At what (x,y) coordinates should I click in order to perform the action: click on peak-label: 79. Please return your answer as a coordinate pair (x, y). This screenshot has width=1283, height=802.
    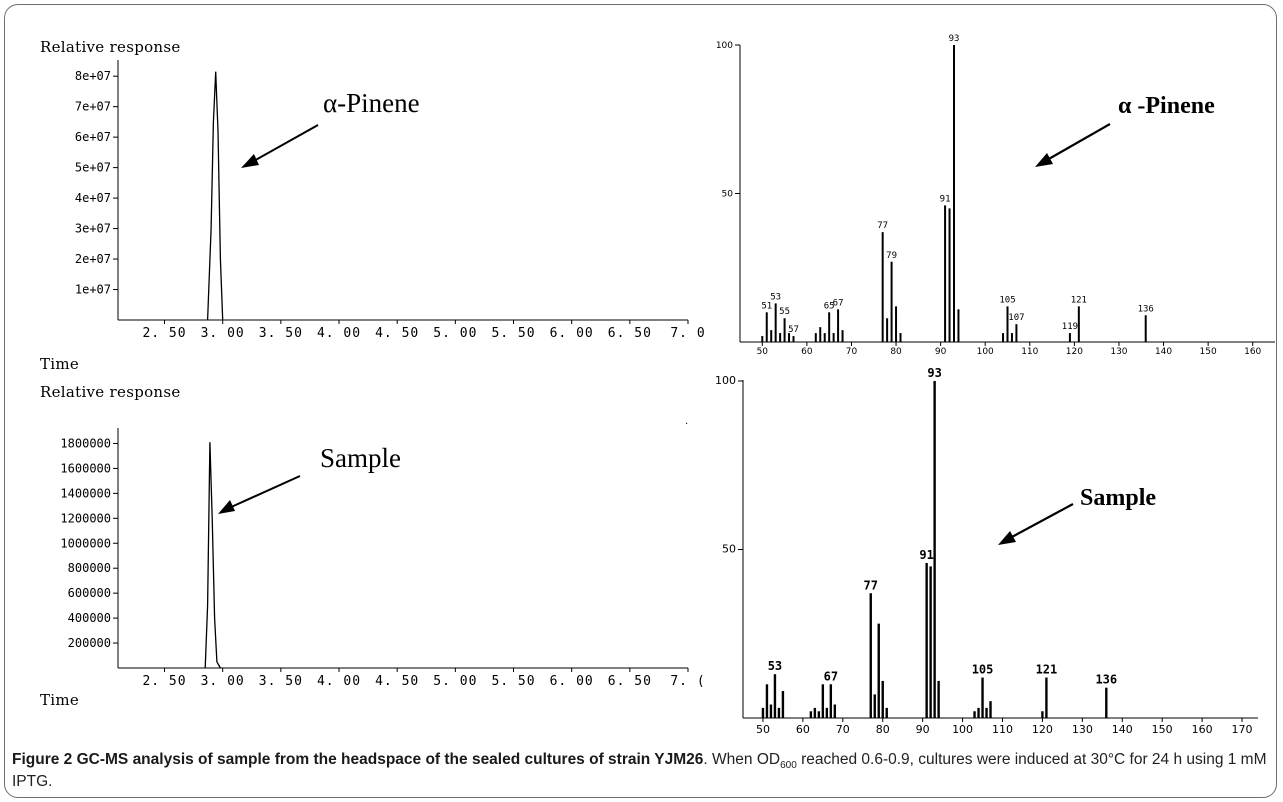
    Looking at the image, I should click on (891, 256).